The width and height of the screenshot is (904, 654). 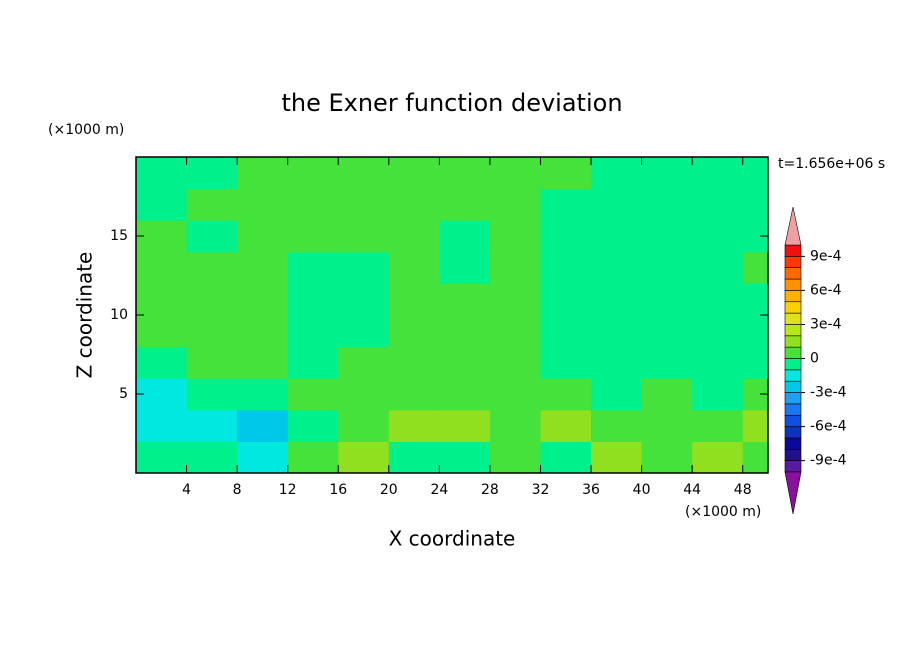 What do you see at coordinates (642, 490) in the screenshot?
I see `x-tick-label: 40` at bounding box center [642, 490].